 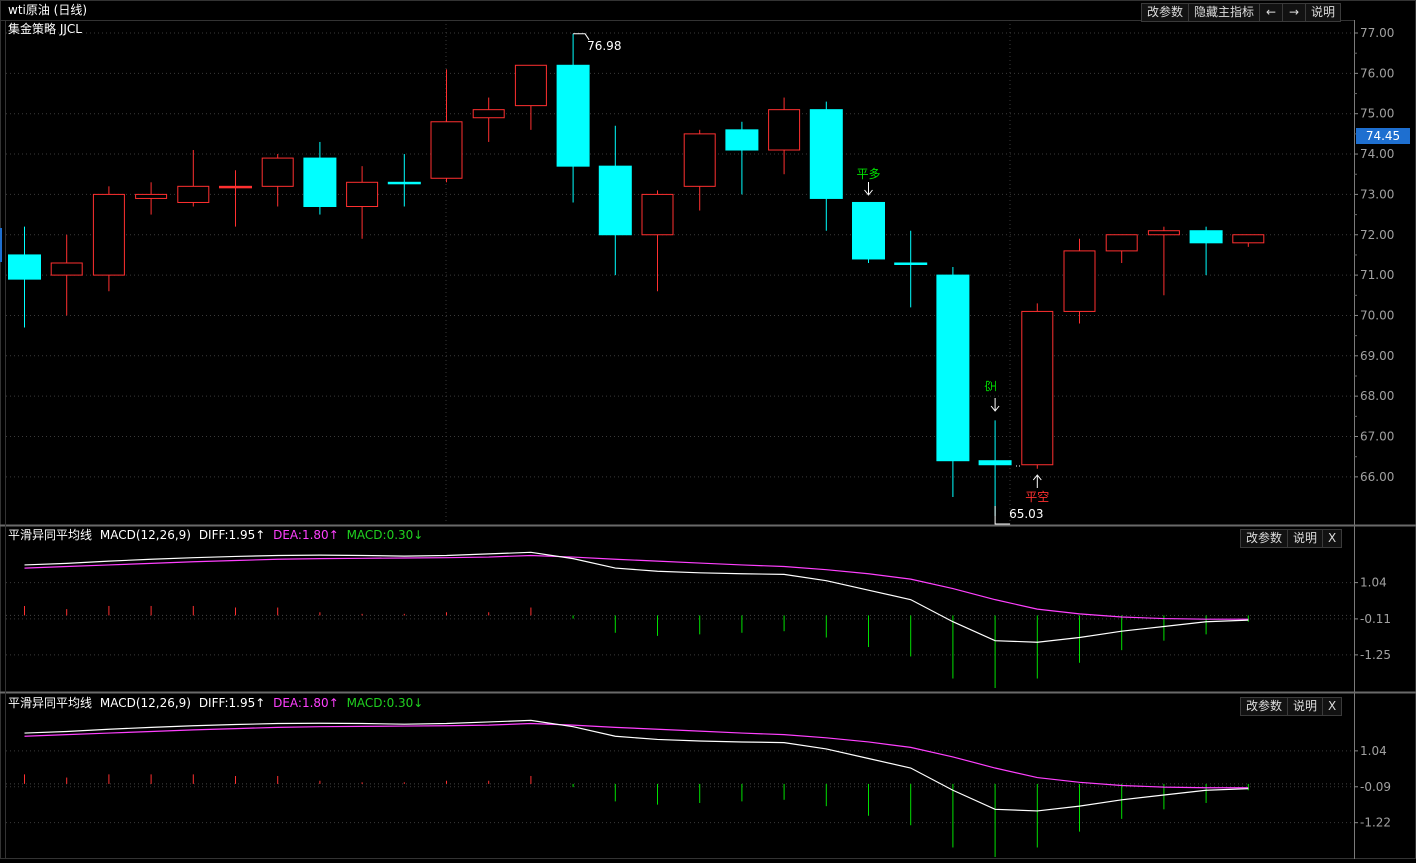 I want to click on macd2-edit-params-button: 改参数, so click(x=1264, y=706).